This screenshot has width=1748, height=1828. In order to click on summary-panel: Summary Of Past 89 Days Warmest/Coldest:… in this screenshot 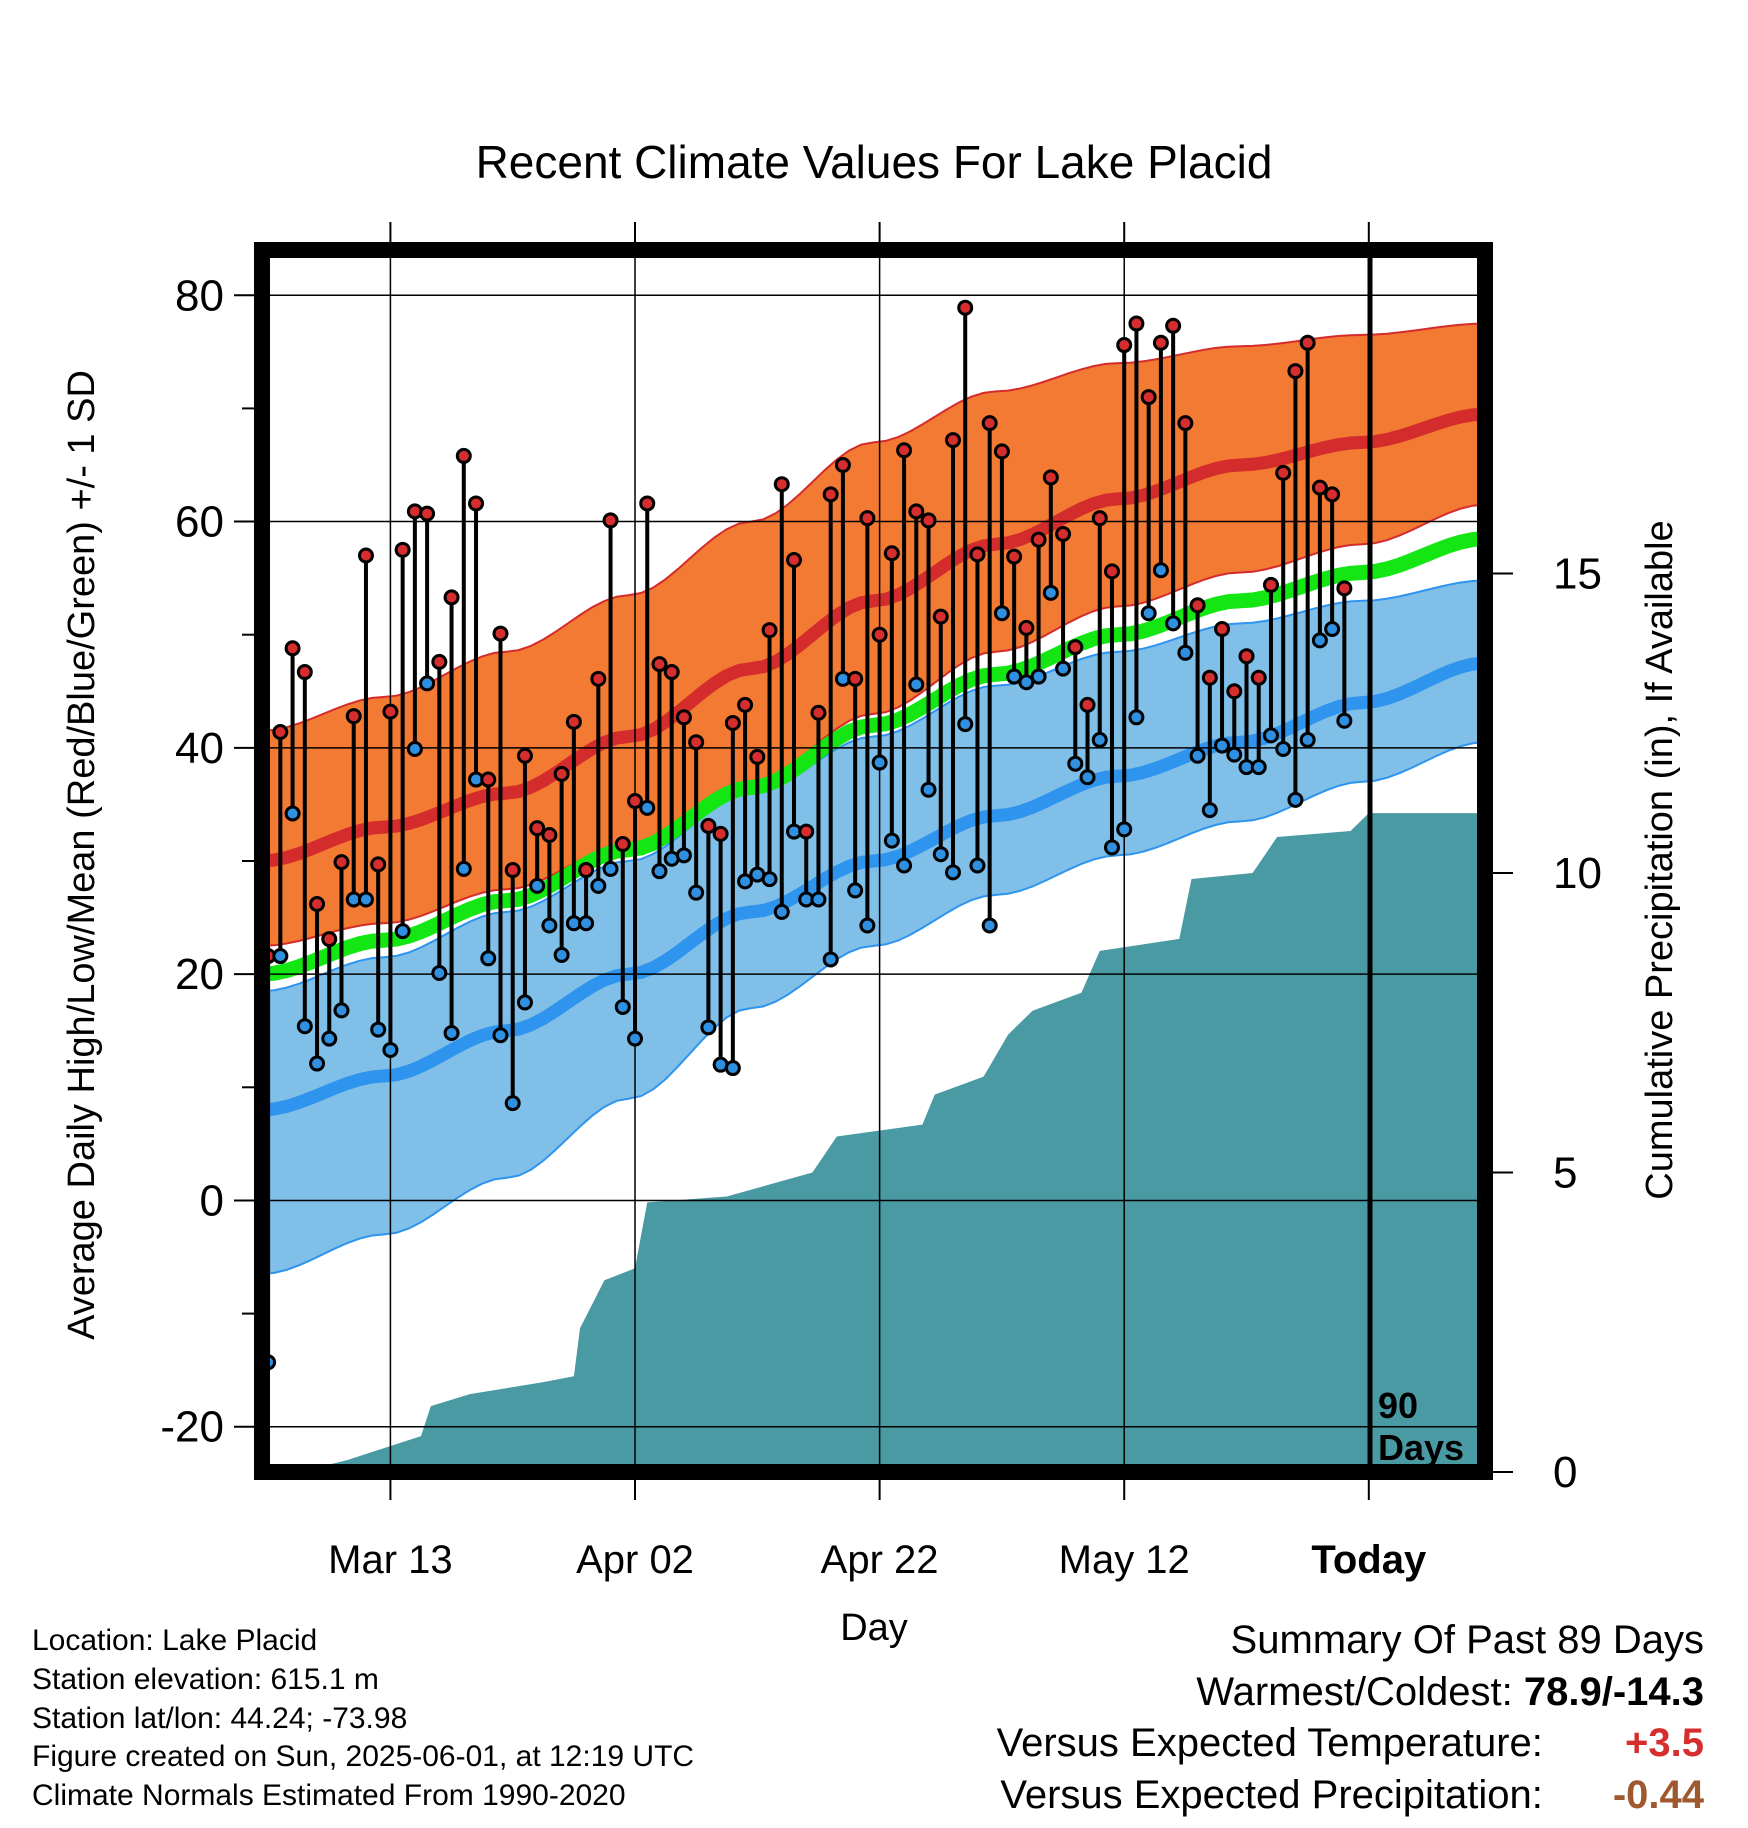, I will do `click(1350, 1718)`.